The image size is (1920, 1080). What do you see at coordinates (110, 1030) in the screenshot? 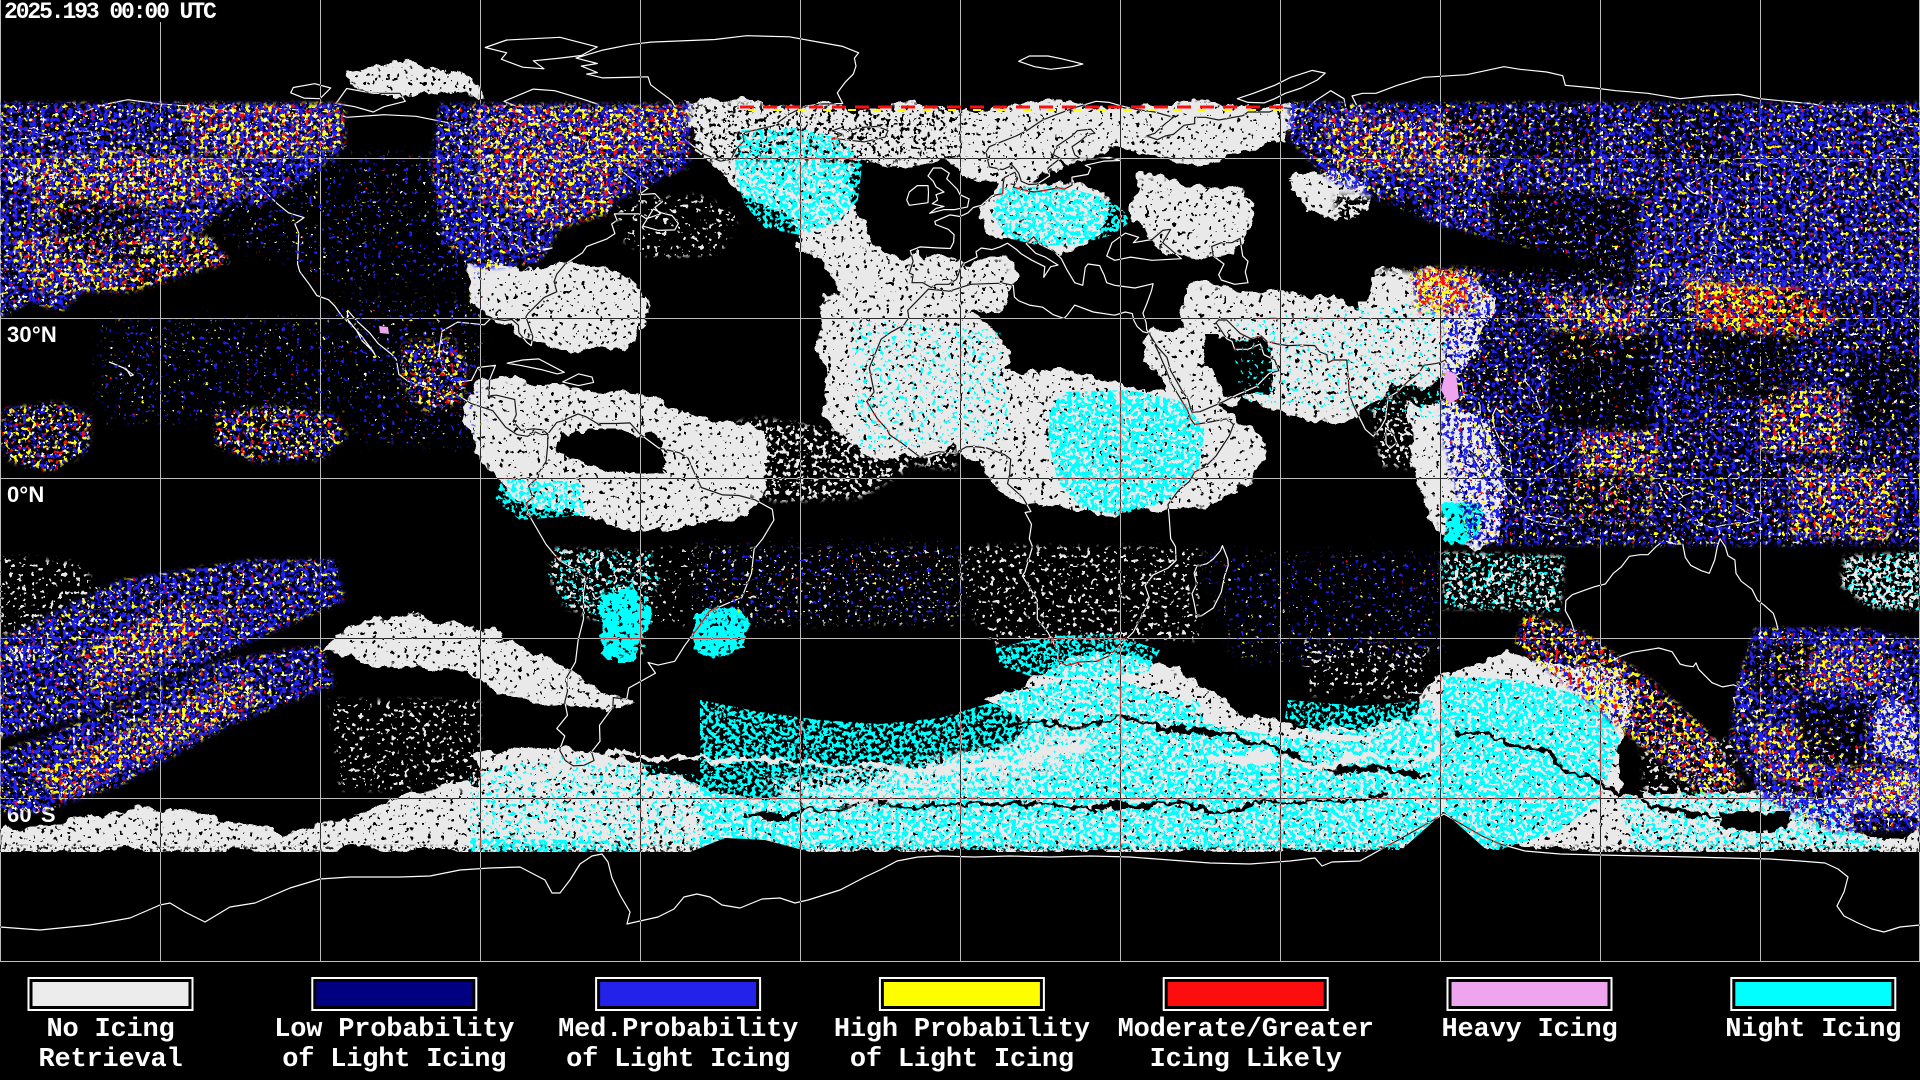
I see `svg-text: No Icing` at bounding box center [110, 1030].